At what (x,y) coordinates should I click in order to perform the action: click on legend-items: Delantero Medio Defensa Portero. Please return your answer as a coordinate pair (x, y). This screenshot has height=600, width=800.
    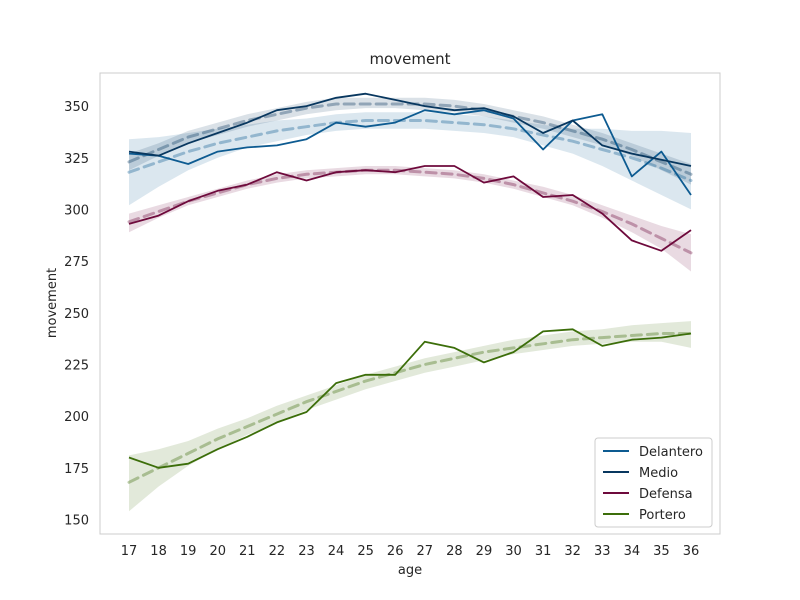
    Looking at the image, I should click on (653, 484).